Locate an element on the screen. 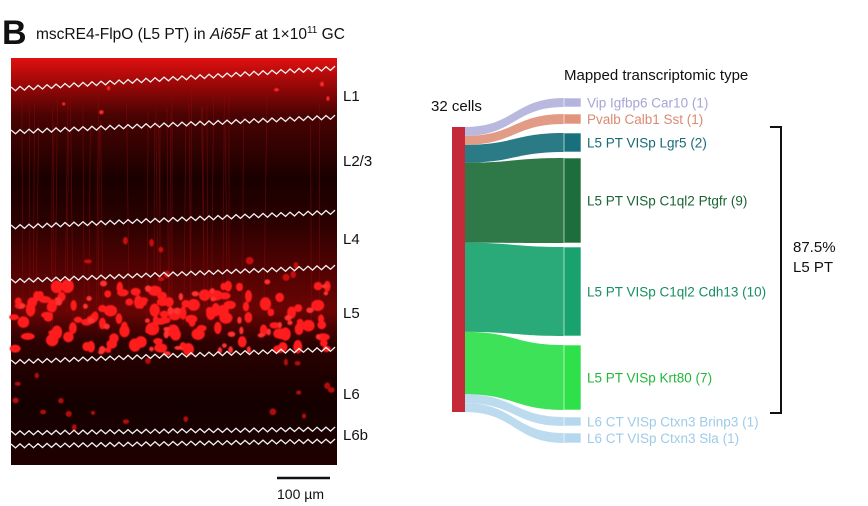 The height and width of the screenshot is (506, 868). type-label: L6 CT VISp Ctxn3 Sla (1) is located at coordinates (663, 438).